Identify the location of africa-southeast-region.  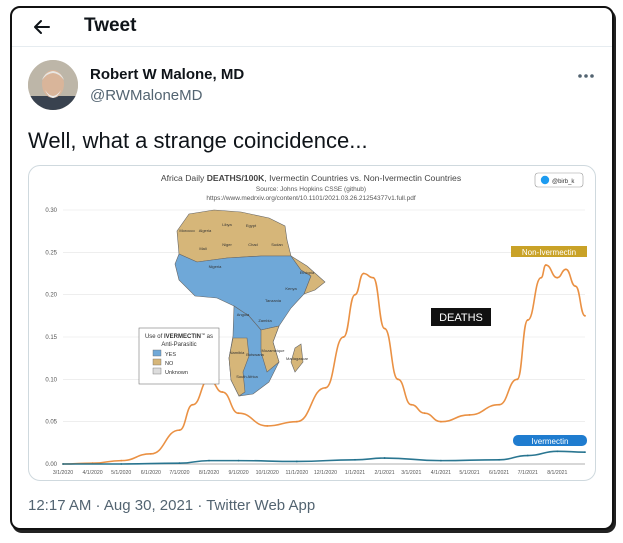
(270, 349).